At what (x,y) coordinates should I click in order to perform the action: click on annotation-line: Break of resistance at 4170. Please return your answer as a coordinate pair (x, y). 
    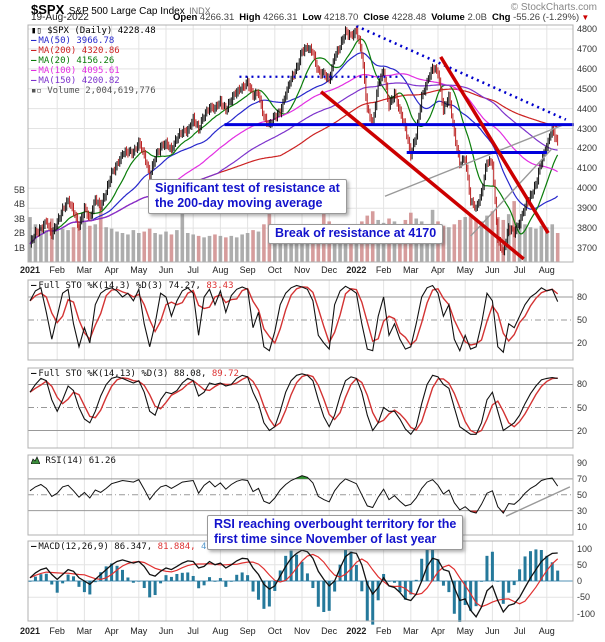
    Looking at the image, I should click on (356, 233).